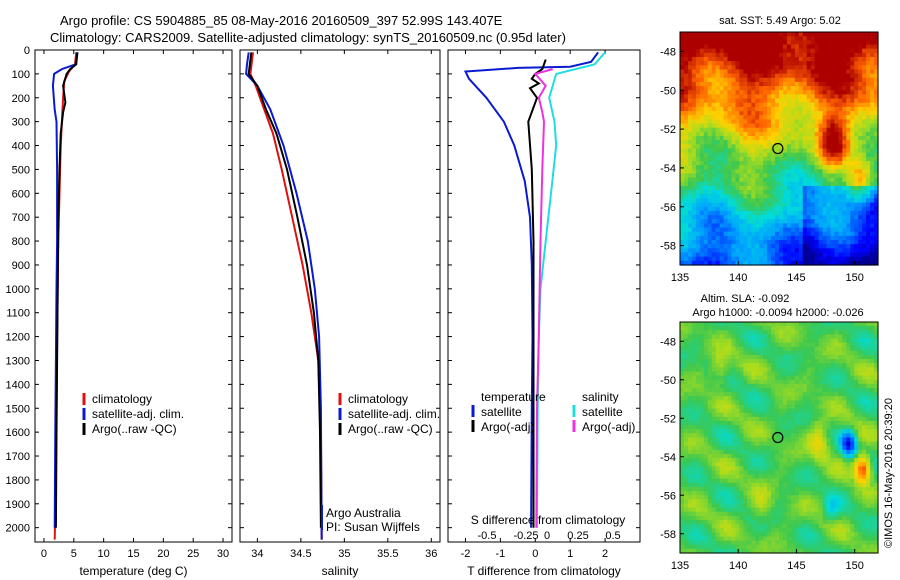 The width and height of the screenshot is (900, 580). Describe the element at coordinates (18, 529) in the screenshot. I see `y-tick-label: 2000` at that location.